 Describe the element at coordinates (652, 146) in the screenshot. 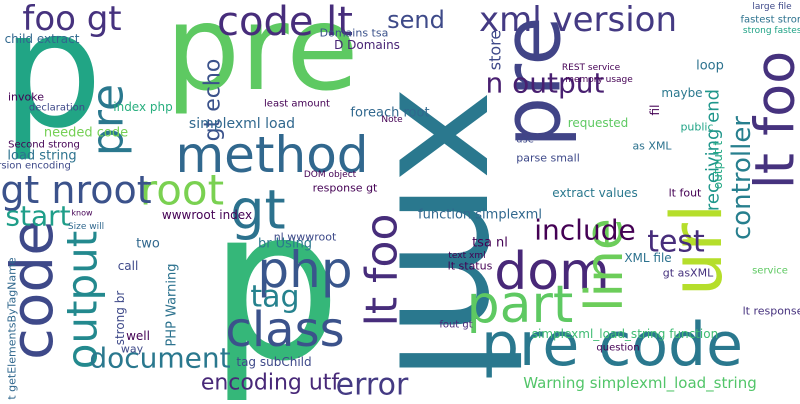

I see `word: as XML` at that location.